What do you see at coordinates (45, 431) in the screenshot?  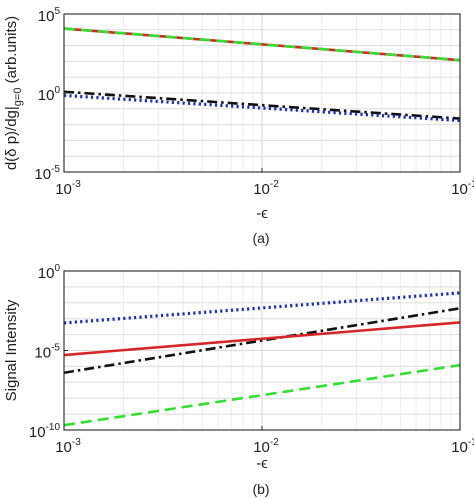 I see `y-tick-label: 10⁻¹⁰` at bounding box center [45, 431].